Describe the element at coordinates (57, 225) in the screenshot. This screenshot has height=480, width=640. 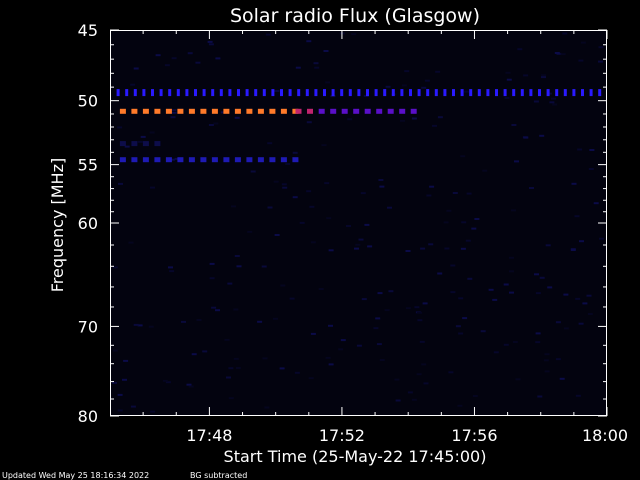
I see `y-axis-label: Frequency [MHz]` at that location.